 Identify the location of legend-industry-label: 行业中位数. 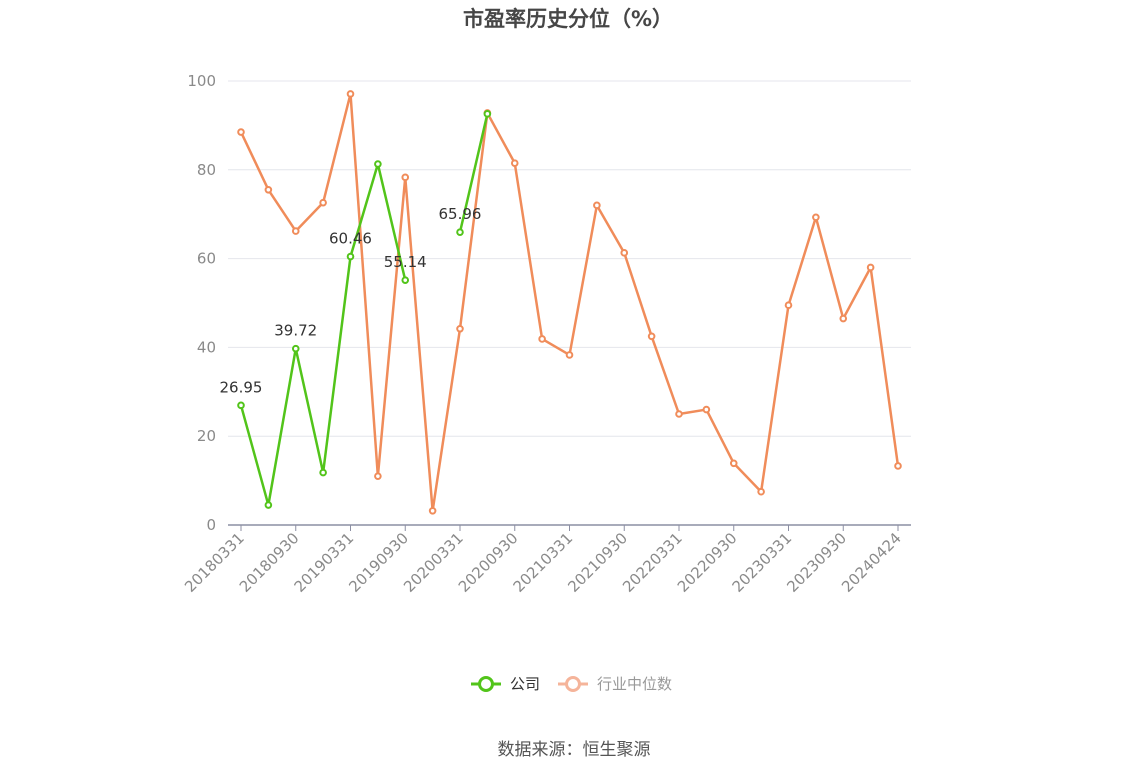
(634, 684).